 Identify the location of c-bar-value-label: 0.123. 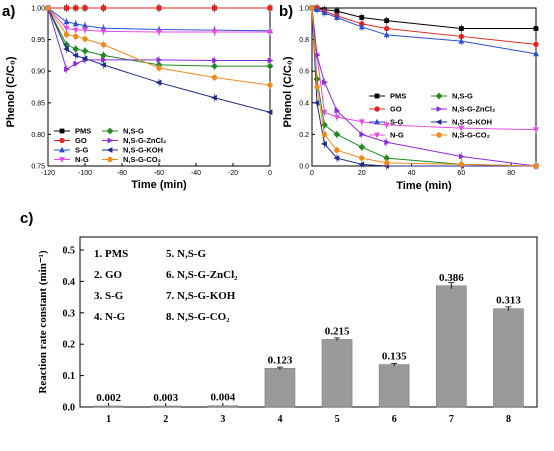
(280, 360).